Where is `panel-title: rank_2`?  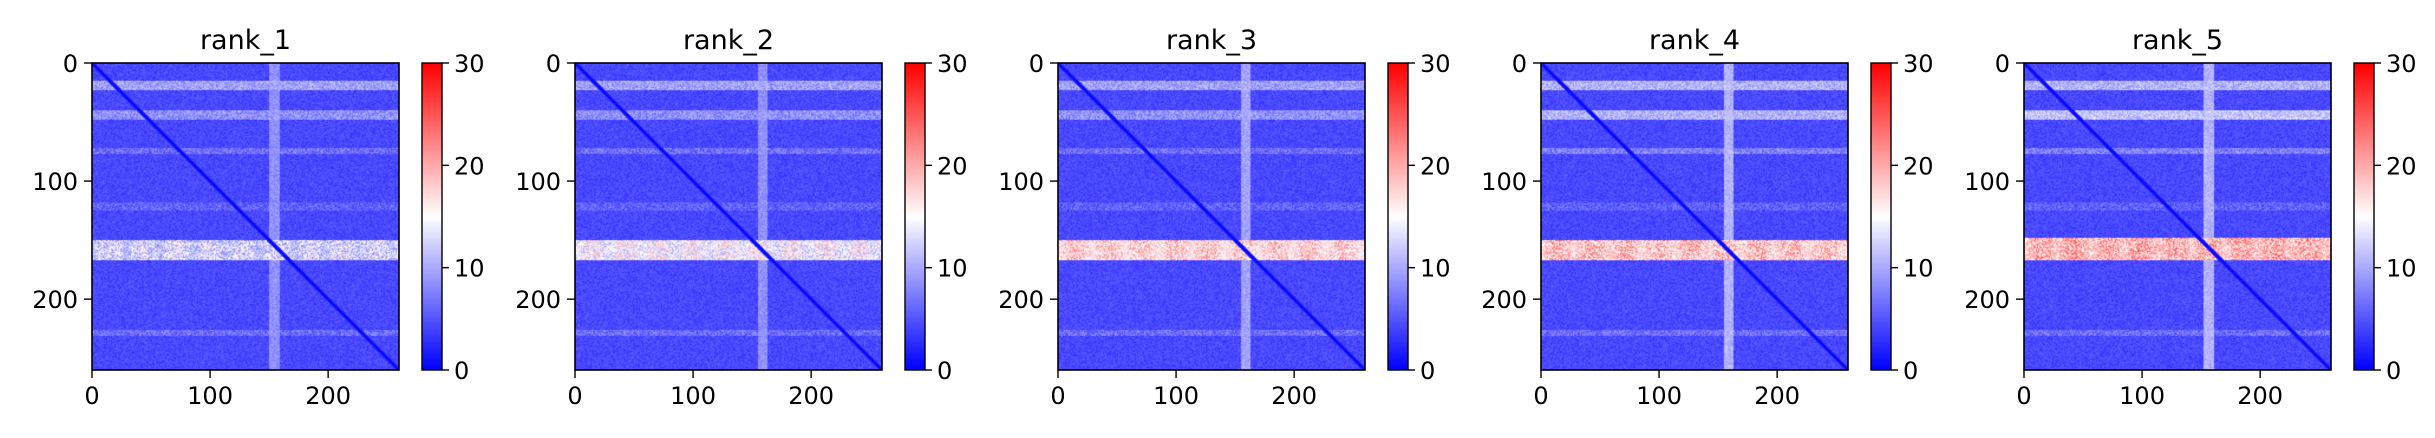
panel-title: rank_2 is located at coordinates (728, 40).